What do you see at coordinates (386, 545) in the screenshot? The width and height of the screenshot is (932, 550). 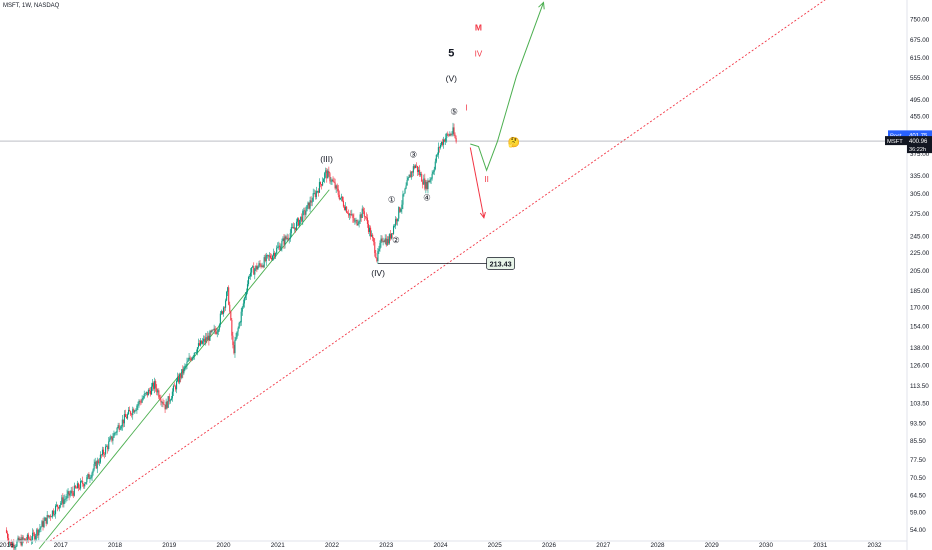 I see `x-tick-label: 2023` at bounding box center [386, 545].